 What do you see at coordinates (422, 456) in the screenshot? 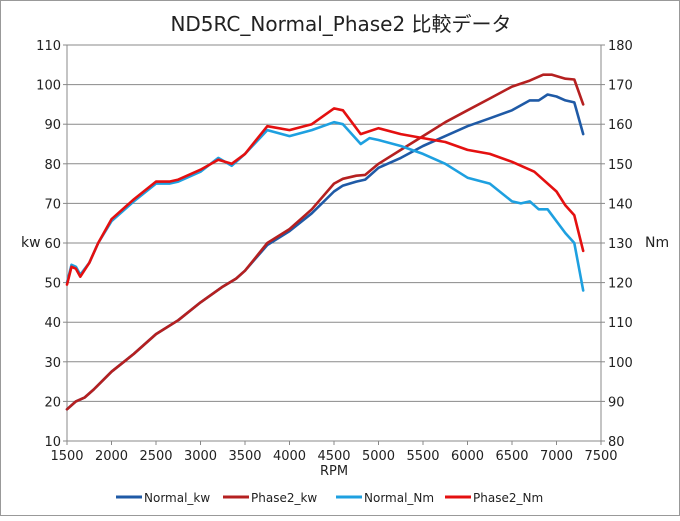
I see `x-tick-label: 5500` at bounding box center [422, 456].